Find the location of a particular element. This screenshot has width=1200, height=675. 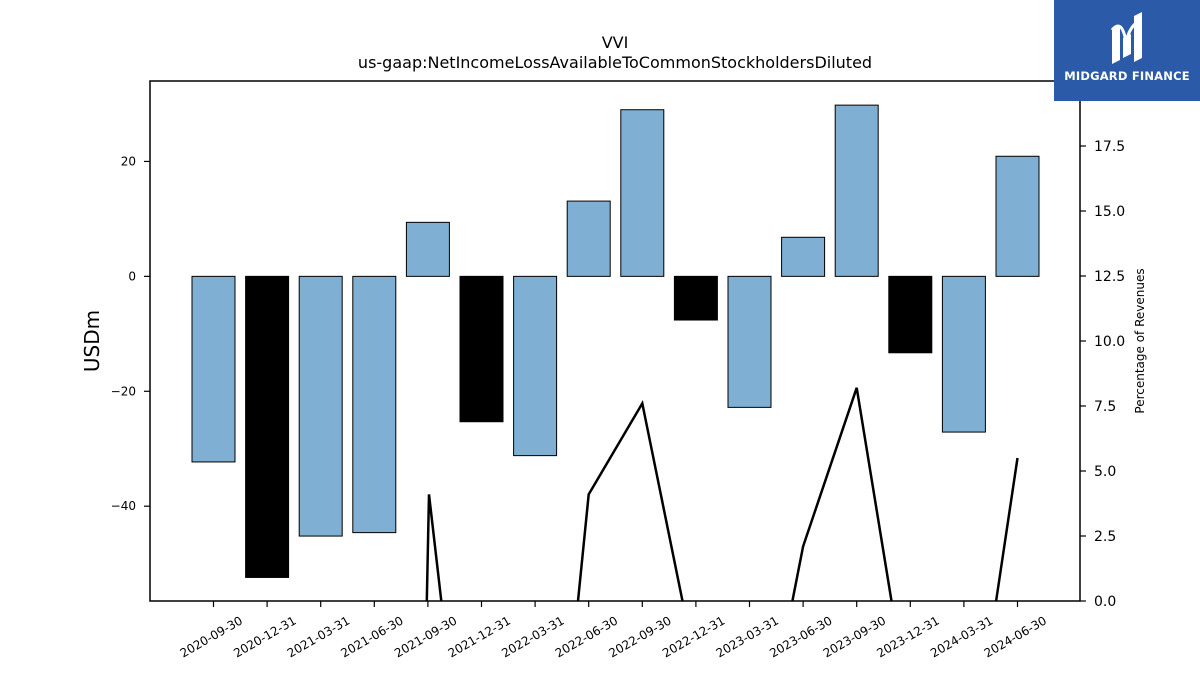

y2-tick-label: 17.5 is located at coordinates (1109, 147).